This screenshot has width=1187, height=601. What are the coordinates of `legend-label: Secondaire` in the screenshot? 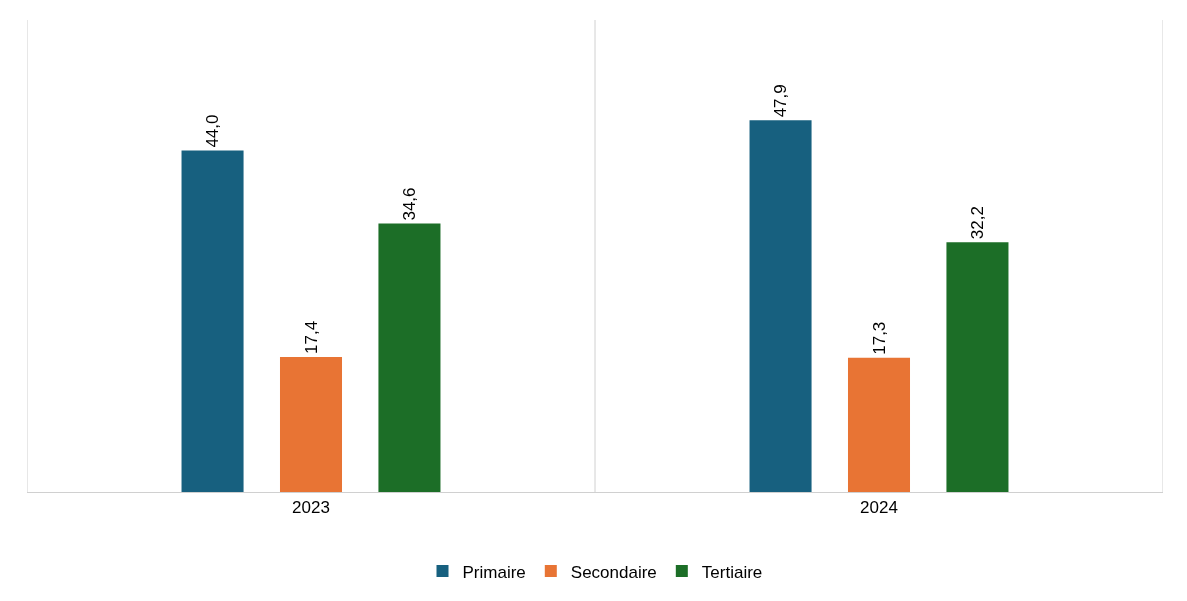 It's located at (613, 572).